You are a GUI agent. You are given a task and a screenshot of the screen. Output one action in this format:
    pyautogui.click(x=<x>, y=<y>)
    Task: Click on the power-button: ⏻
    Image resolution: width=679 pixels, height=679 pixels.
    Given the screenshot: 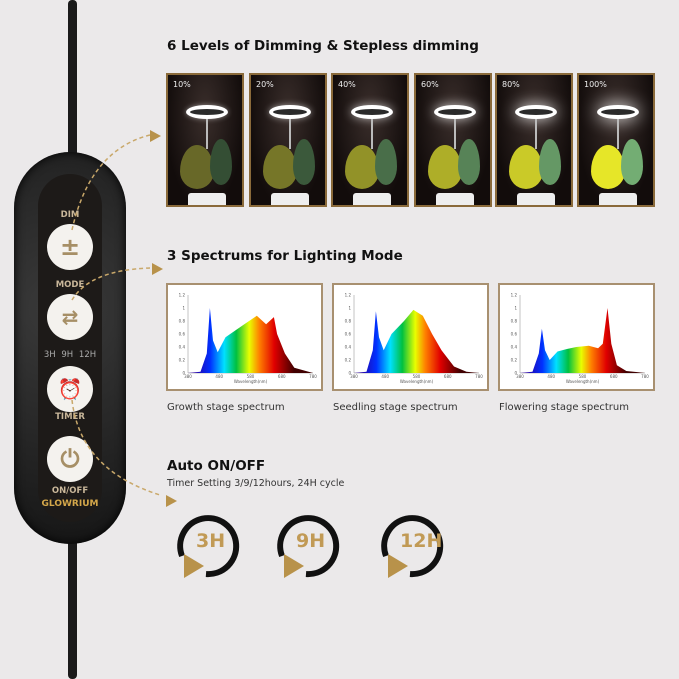 What is the action you would take?
    pyautogui.click(x=70, y=459)
    